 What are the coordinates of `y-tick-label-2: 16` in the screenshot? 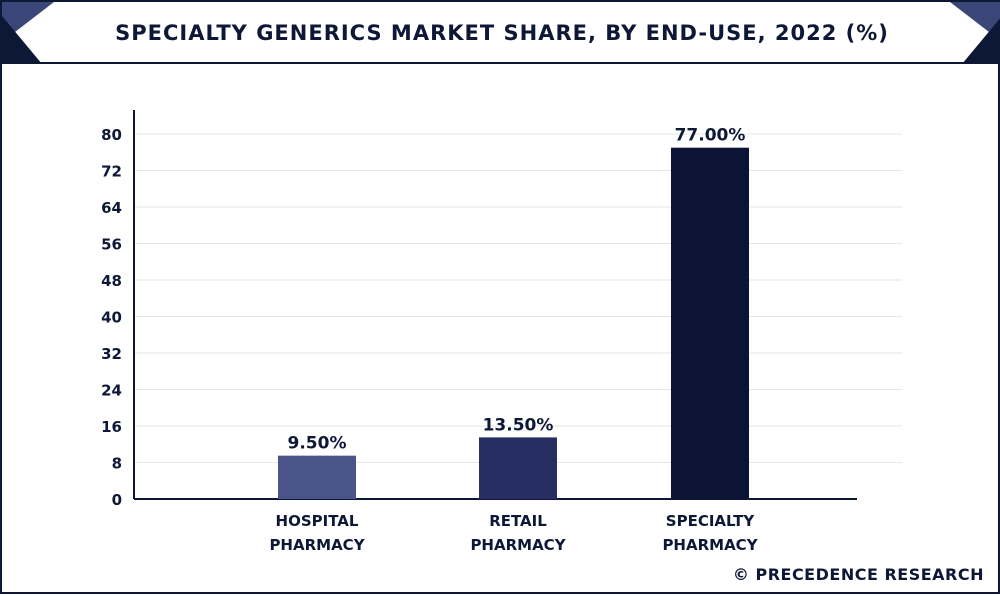 It's located at (111, 427).